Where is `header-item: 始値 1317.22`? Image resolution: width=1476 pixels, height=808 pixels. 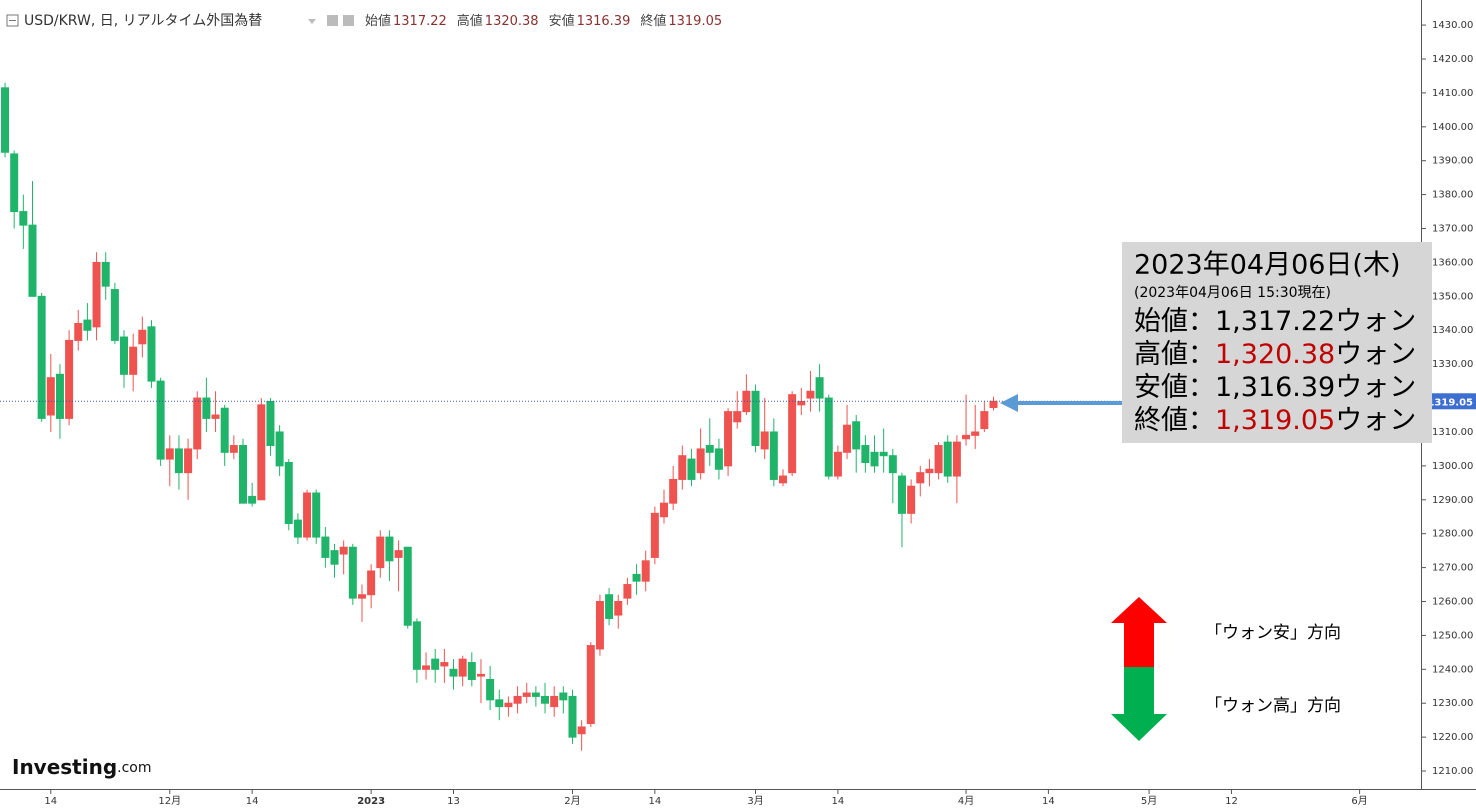 header-item: 始値 1317.22 is located at coordinates (406, 21).